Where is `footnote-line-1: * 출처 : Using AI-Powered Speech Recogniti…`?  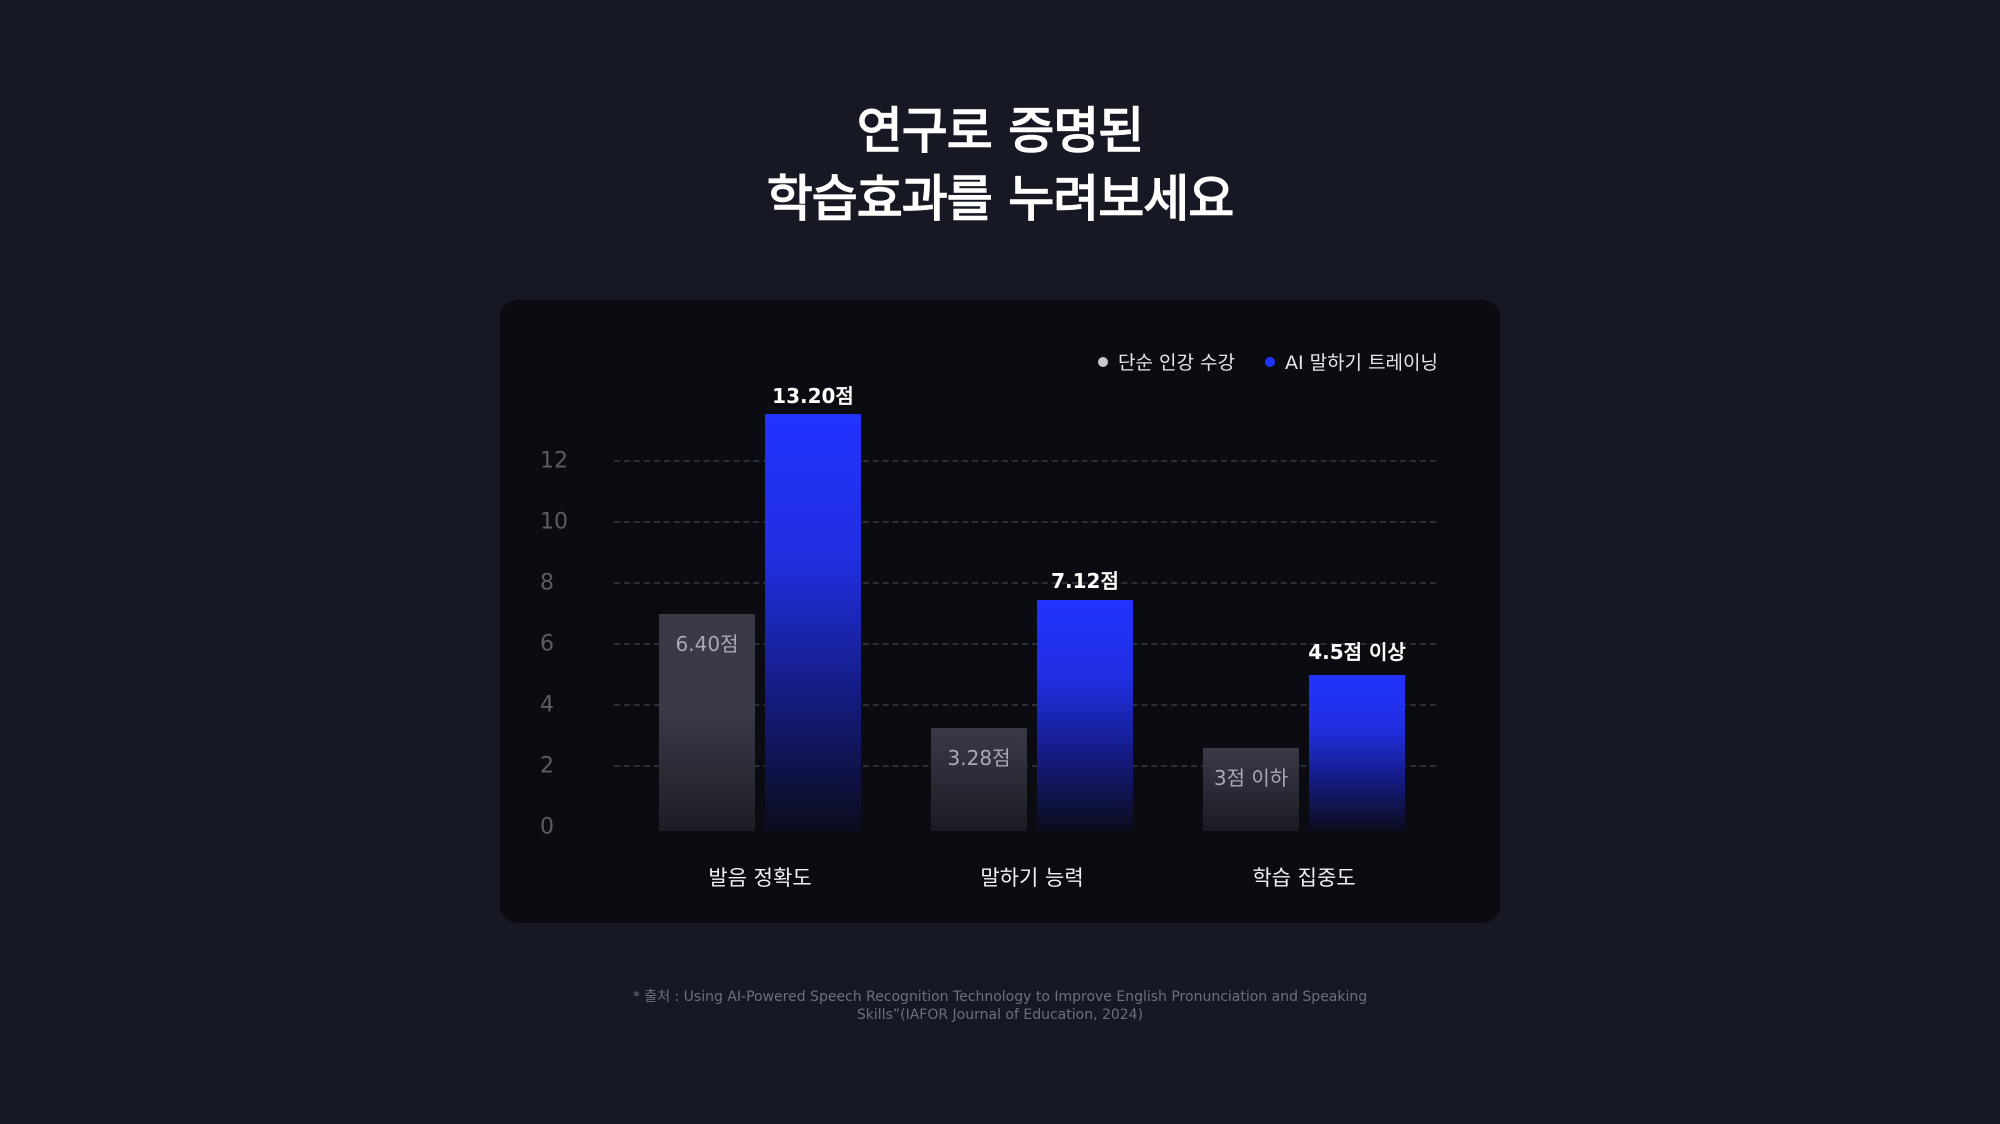 footnote-line-1: * 출처 : Using AI-Powered Speech Recogniti… is located at coordinates (1000, 997).